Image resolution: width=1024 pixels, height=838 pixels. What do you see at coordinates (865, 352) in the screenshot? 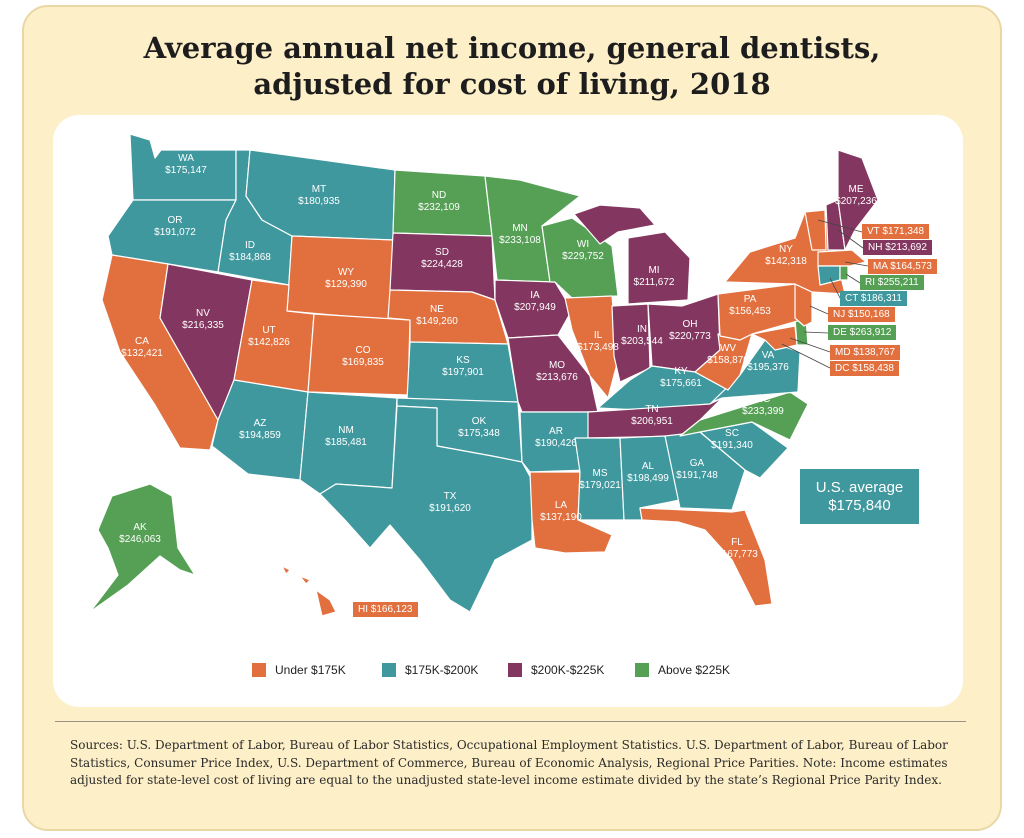
I see `callout-MD: MD $138,767` at bounding box center [865, 352].